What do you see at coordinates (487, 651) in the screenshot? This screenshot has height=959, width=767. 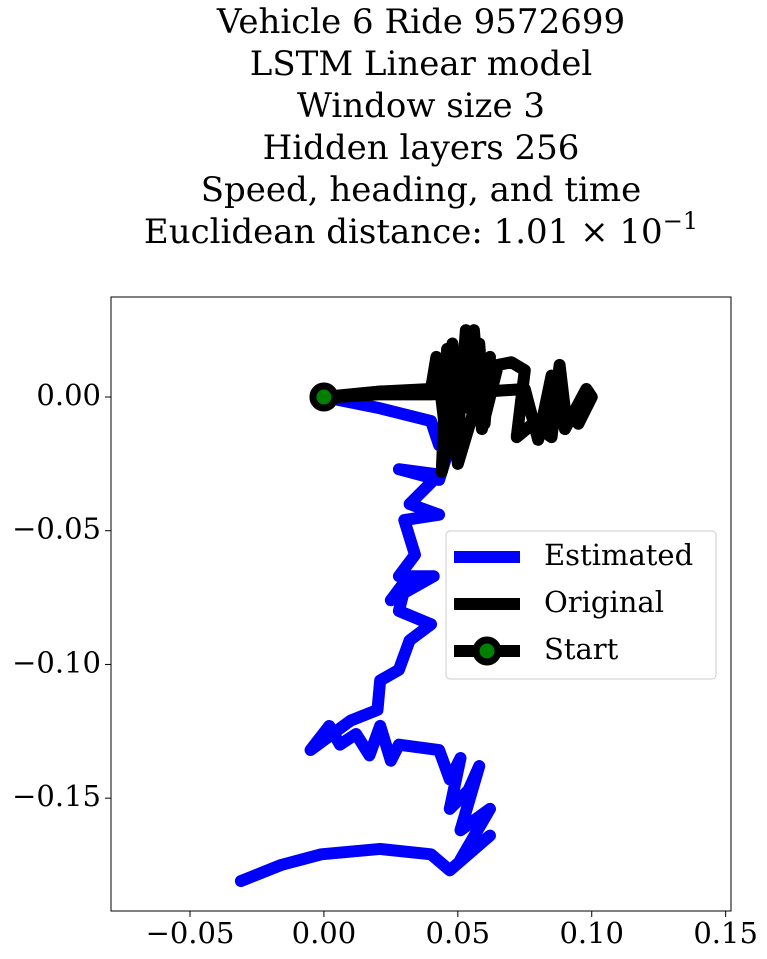 I see `legend-marker` at bounding box center [487, 651].